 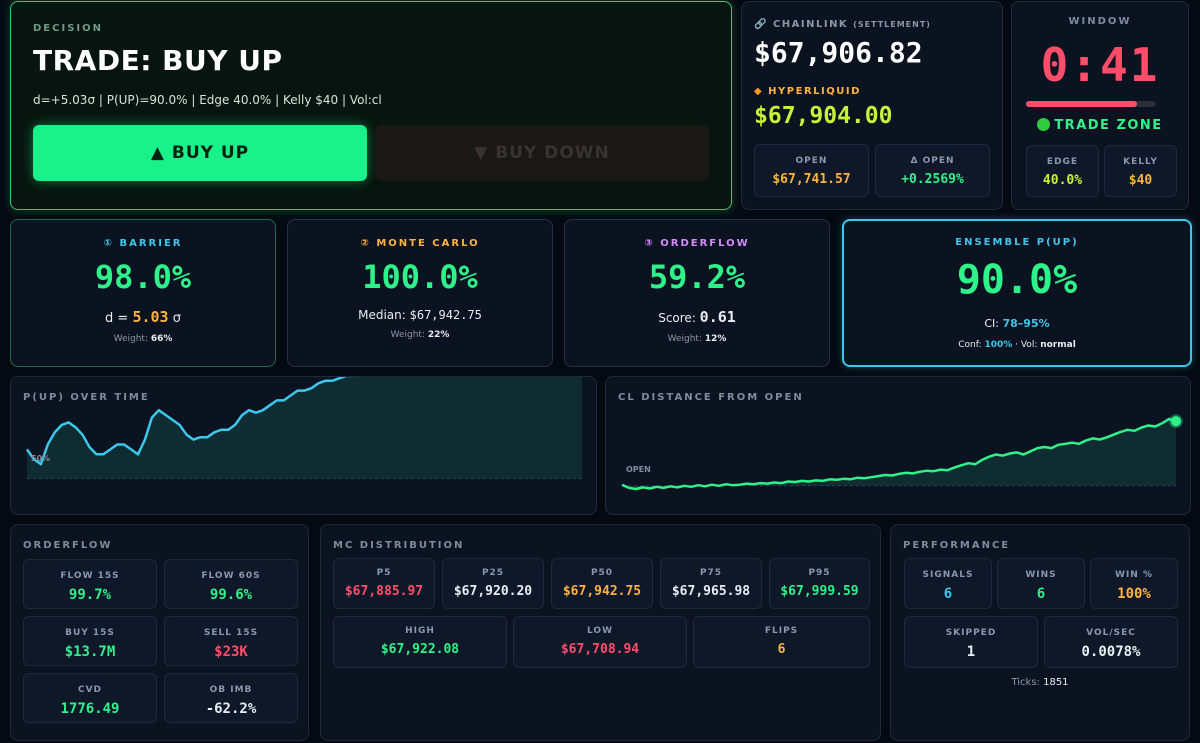 I want to click on cl-chart, so click(x=902, y=452).